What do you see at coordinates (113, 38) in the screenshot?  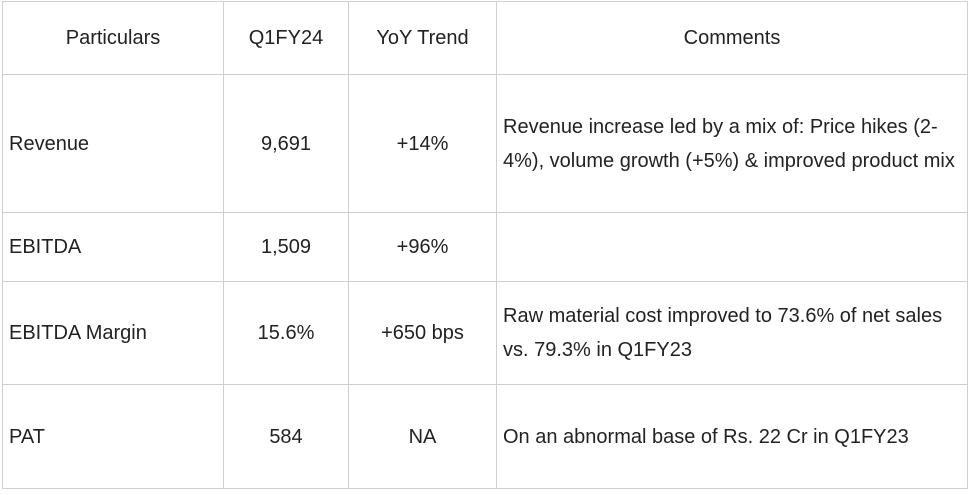 I see `header-particulars: Particulars` at bounding box center [113, 38].